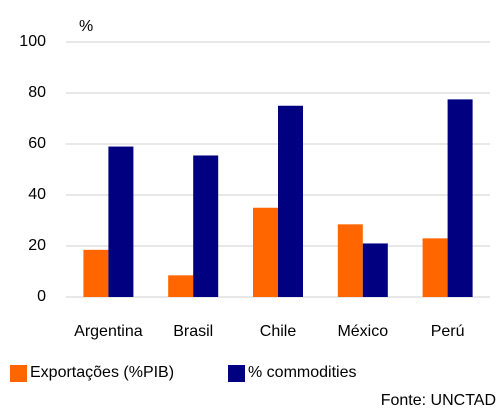  I want to click on y-tick-label: 80, so click(37, 92).